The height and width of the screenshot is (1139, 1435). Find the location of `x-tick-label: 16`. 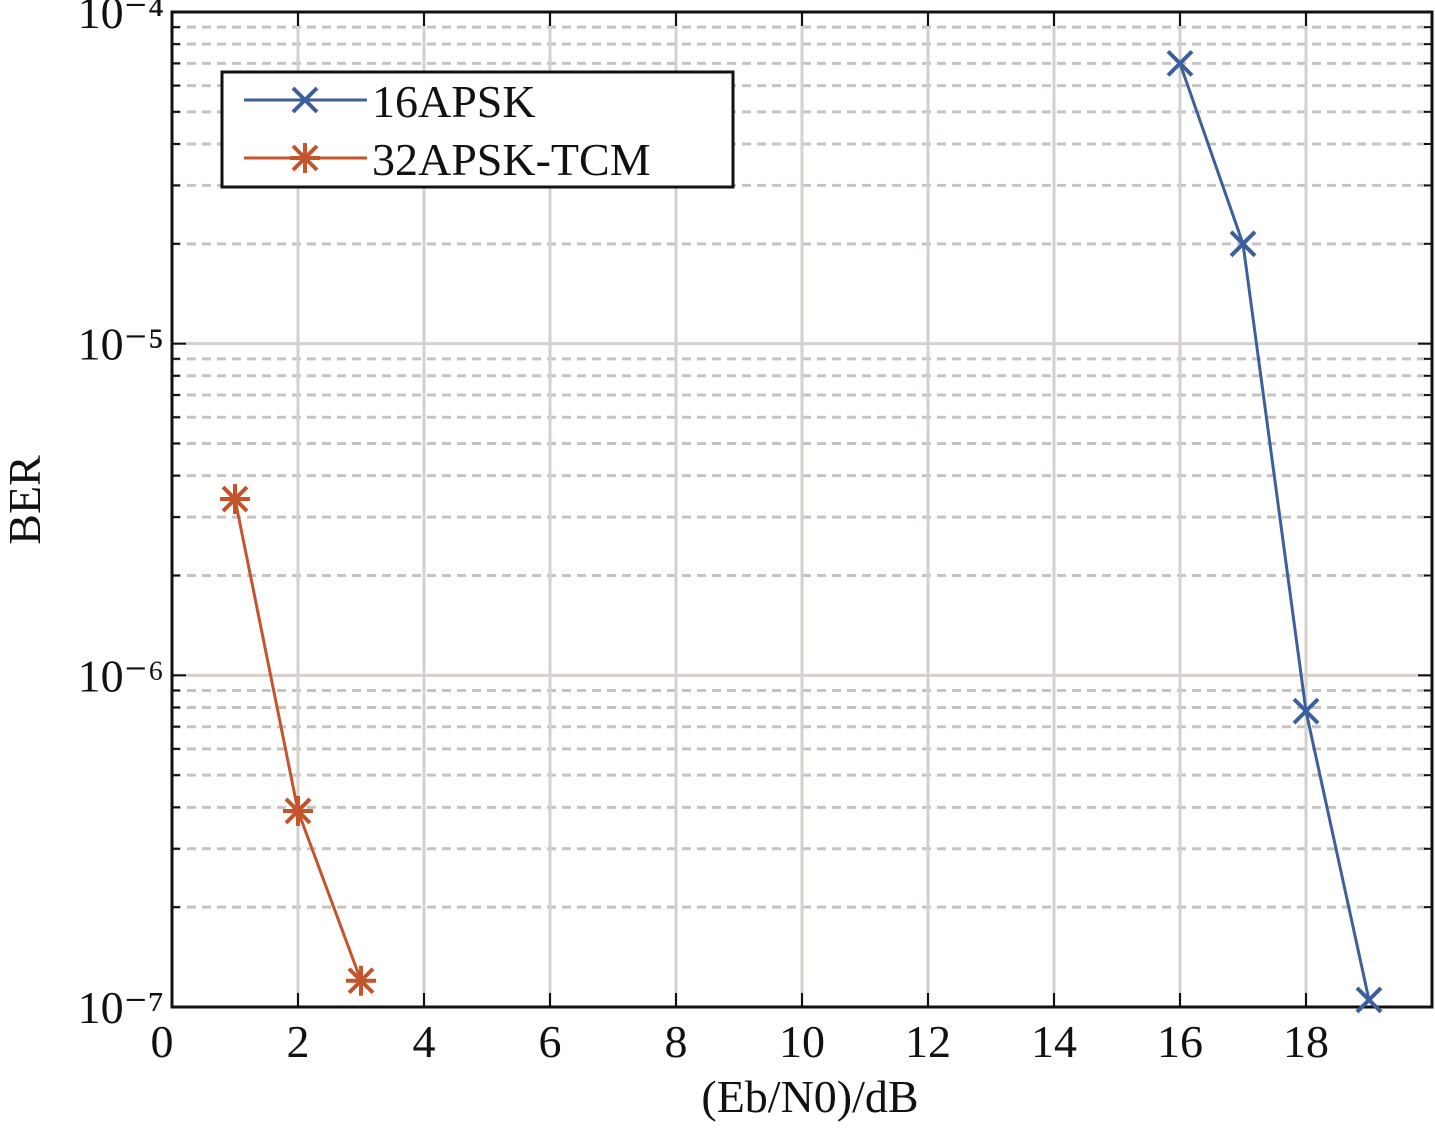

x-tick-label: 16 is located at coordinates (1180, 1041).